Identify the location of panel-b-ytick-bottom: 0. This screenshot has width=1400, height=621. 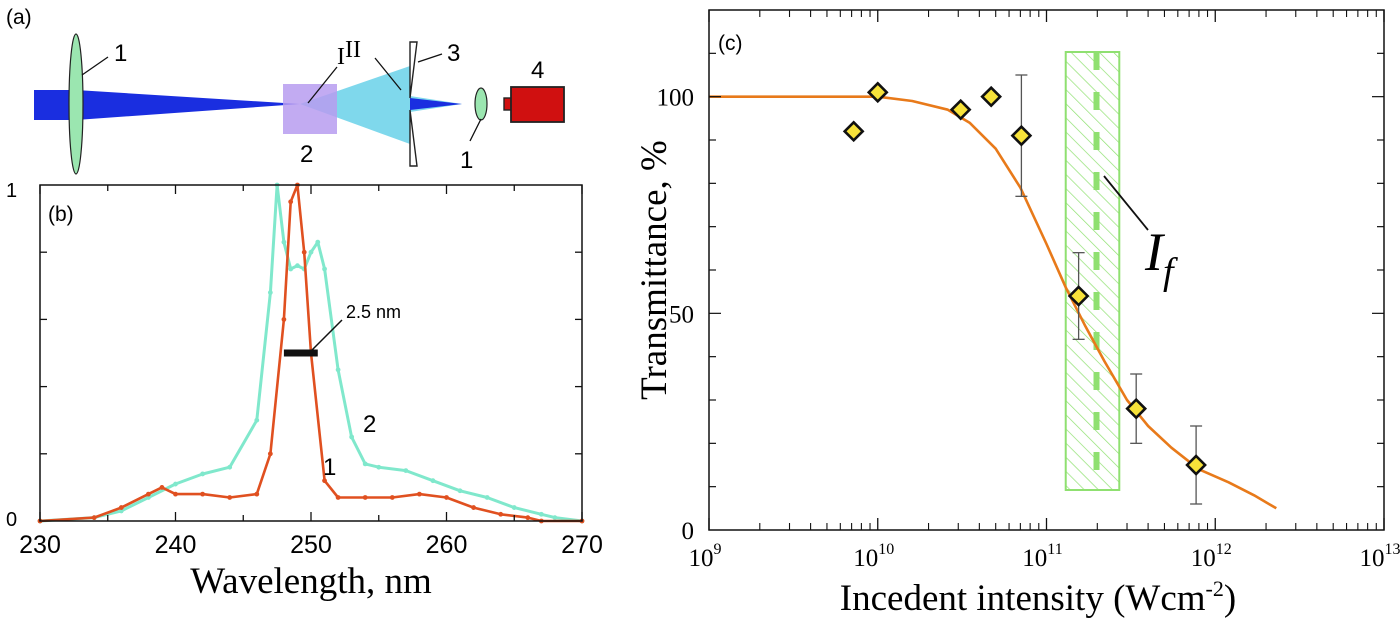
(11, 520).